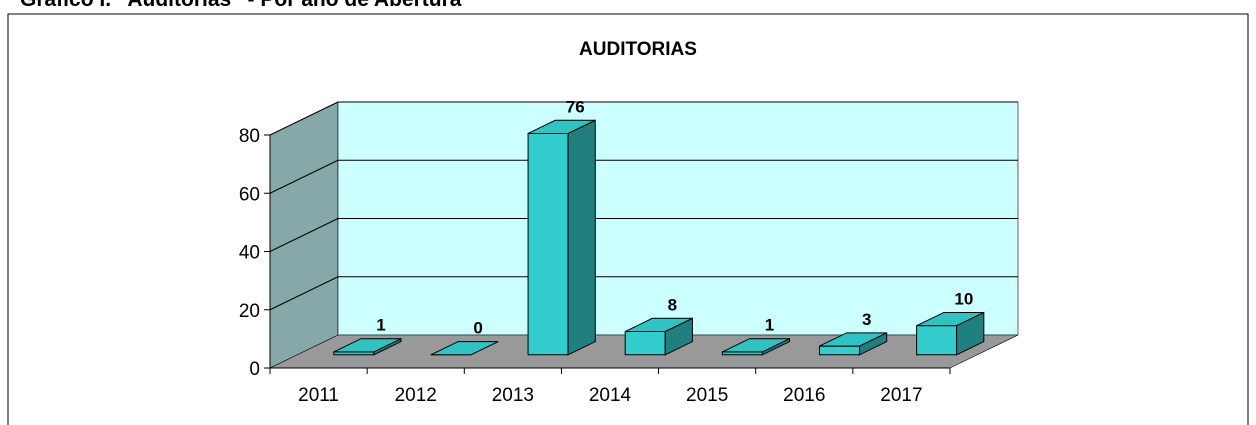 Image resolution: width=1256 pixels, height=425 pixels. What do you see at coordinates (249, 311) in the screenshot?
I see `y-tick-label: 20` at bounding box center [249, 311].